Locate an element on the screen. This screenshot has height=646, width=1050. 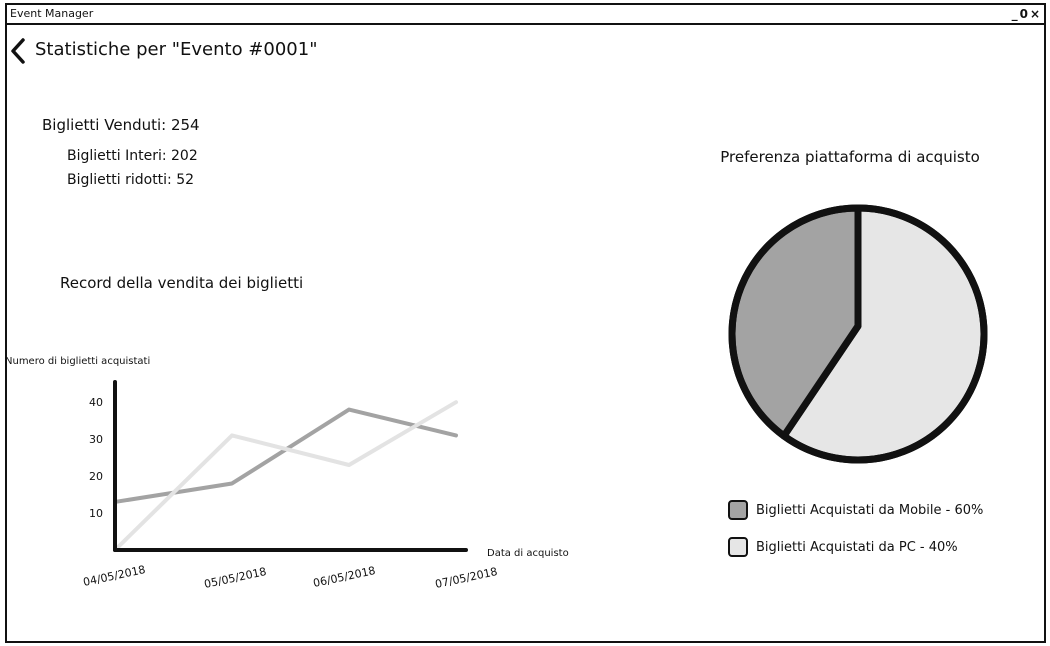
legend-swatch-mobile is located at coordinates (738, 510).